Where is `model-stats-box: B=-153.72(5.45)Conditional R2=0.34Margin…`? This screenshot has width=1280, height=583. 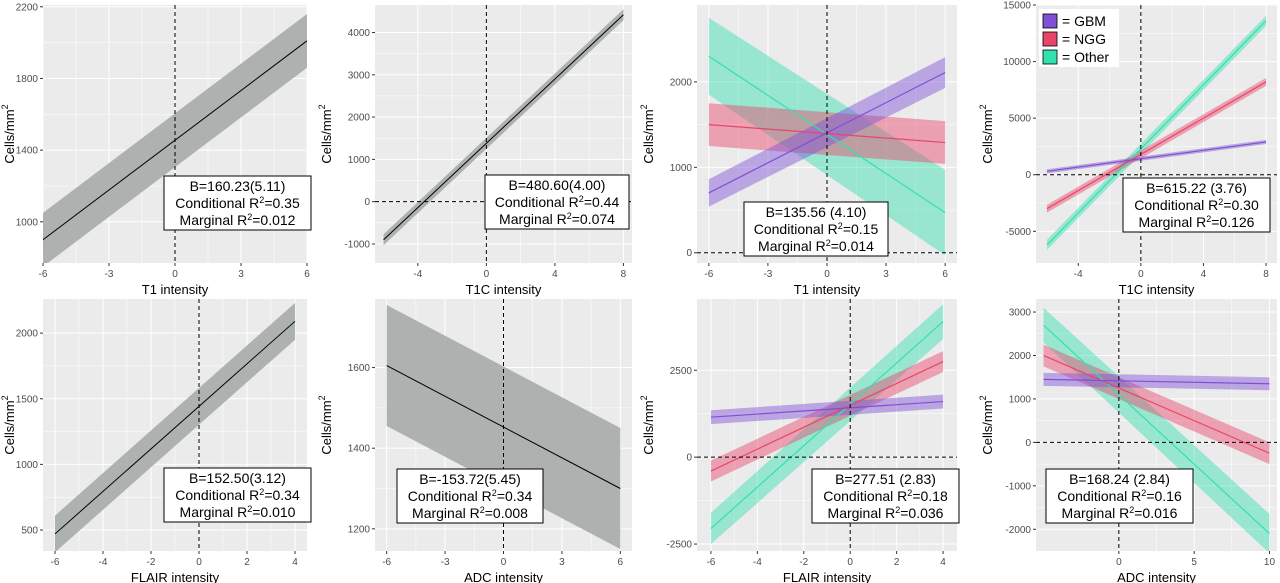 model-stats-box: B=-153.72(5.45)Conditional R2=0.34Margin… is located at coordinates (470, 496).